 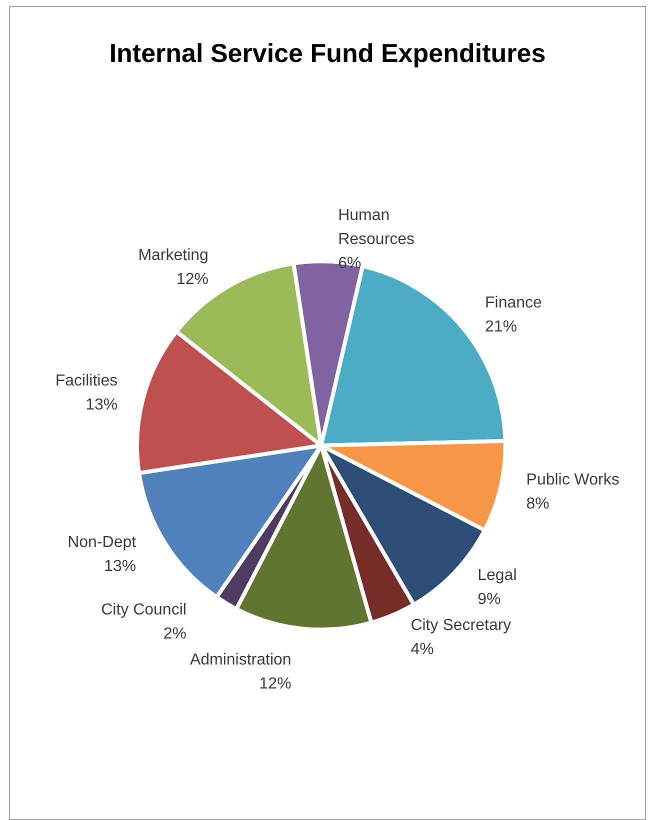 I want to click on data-label: 2%, so click(x=174, y=634).